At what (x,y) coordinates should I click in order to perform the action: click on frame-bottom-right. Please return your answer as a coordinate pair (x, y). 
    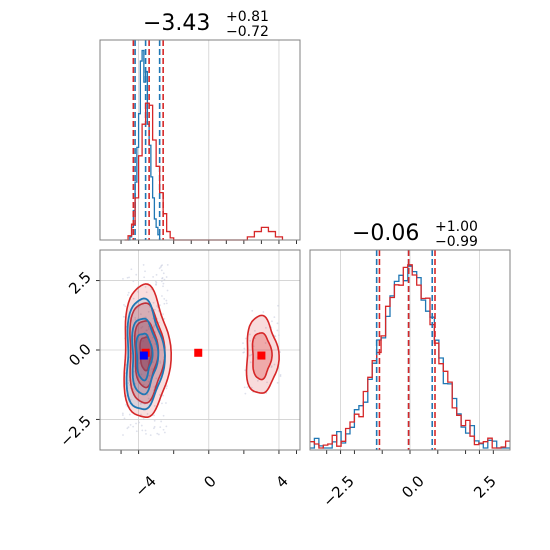
    Looking at the image, I should click on (410, 350).